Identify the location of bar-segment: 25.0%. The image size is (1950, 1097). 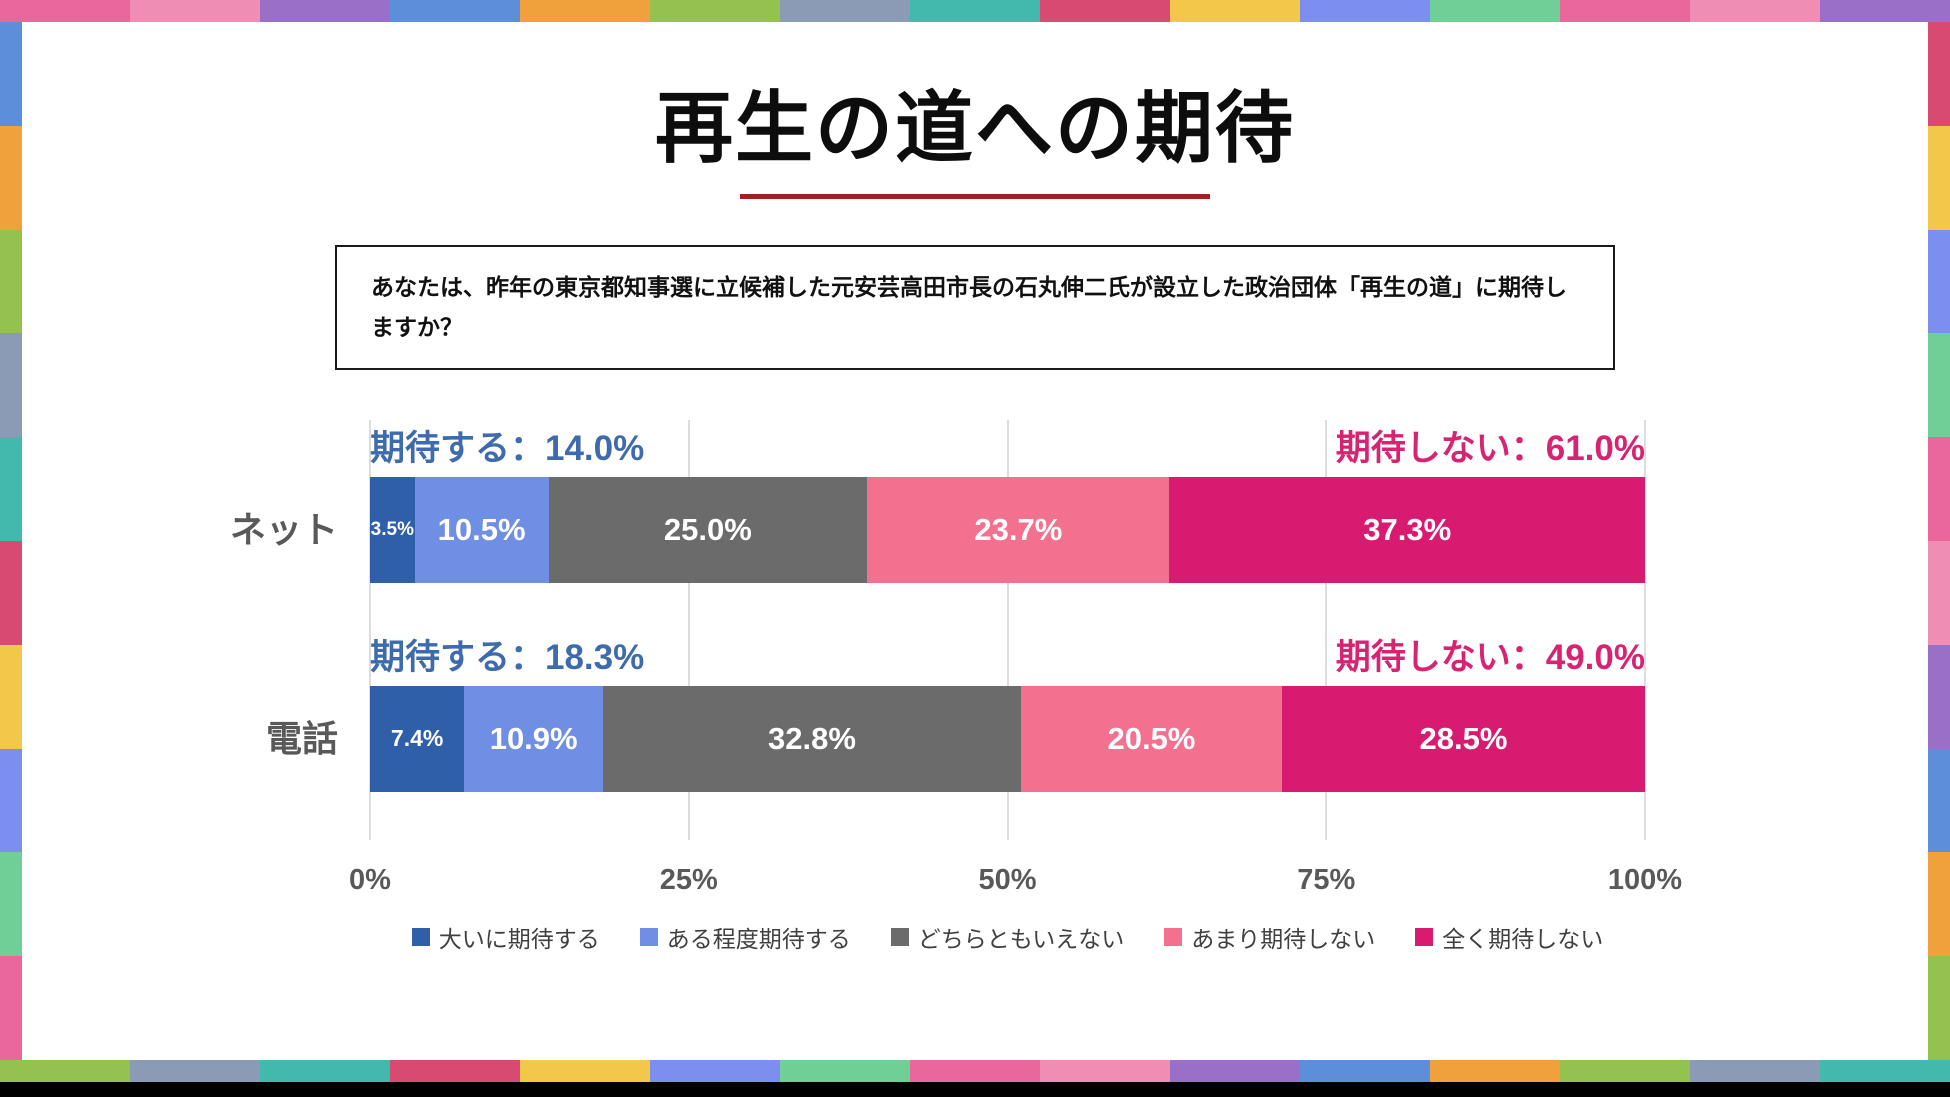
(708, 529).